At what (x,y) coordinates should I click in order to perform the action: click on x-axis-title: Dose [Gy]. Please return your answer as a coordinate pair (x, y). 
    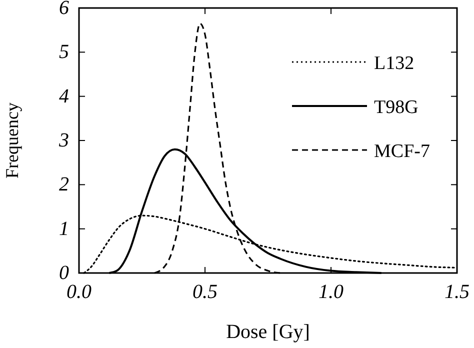
    Looking at the image, I should click on (268, 332).